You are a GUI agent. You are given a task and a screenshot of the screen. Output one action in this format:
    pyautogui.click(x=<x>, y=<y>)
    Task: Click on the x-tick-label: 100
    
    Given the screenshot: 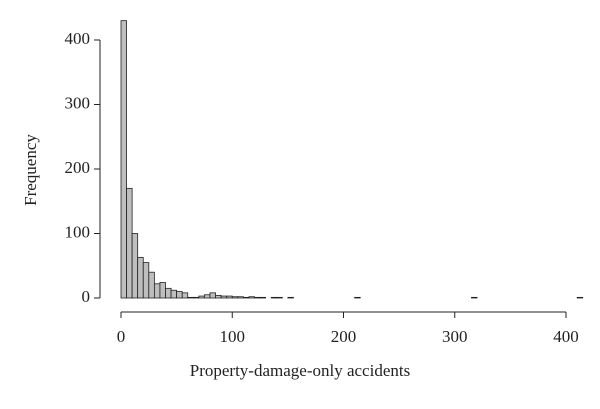 What is the action you would take?
    pyautogui.click(x=233, y=336)
    